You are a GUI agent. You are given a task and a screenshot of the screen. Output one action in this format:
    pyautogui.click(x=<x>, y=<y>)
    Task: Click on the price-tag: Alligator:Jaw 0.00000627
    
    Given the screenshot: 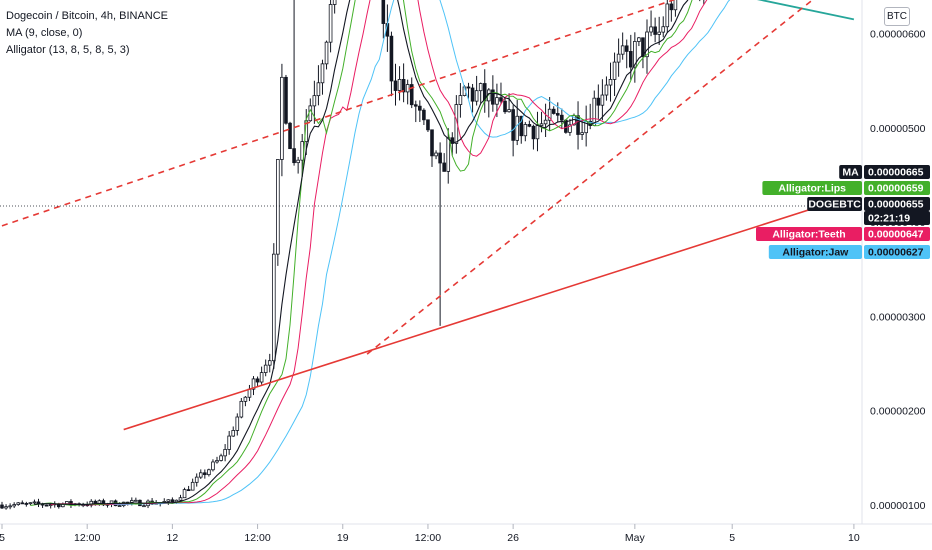 What is the action you would take?
    pyautogui.click(x=849, y=252)
    